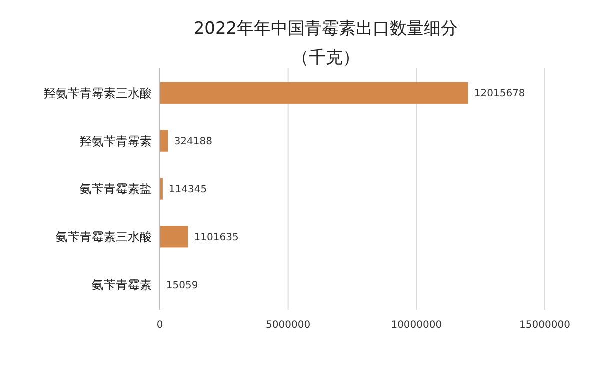  Describe the element at coordinates (416, 325) in the screenshot. I see `x-tick-label: 10000000` at that location.